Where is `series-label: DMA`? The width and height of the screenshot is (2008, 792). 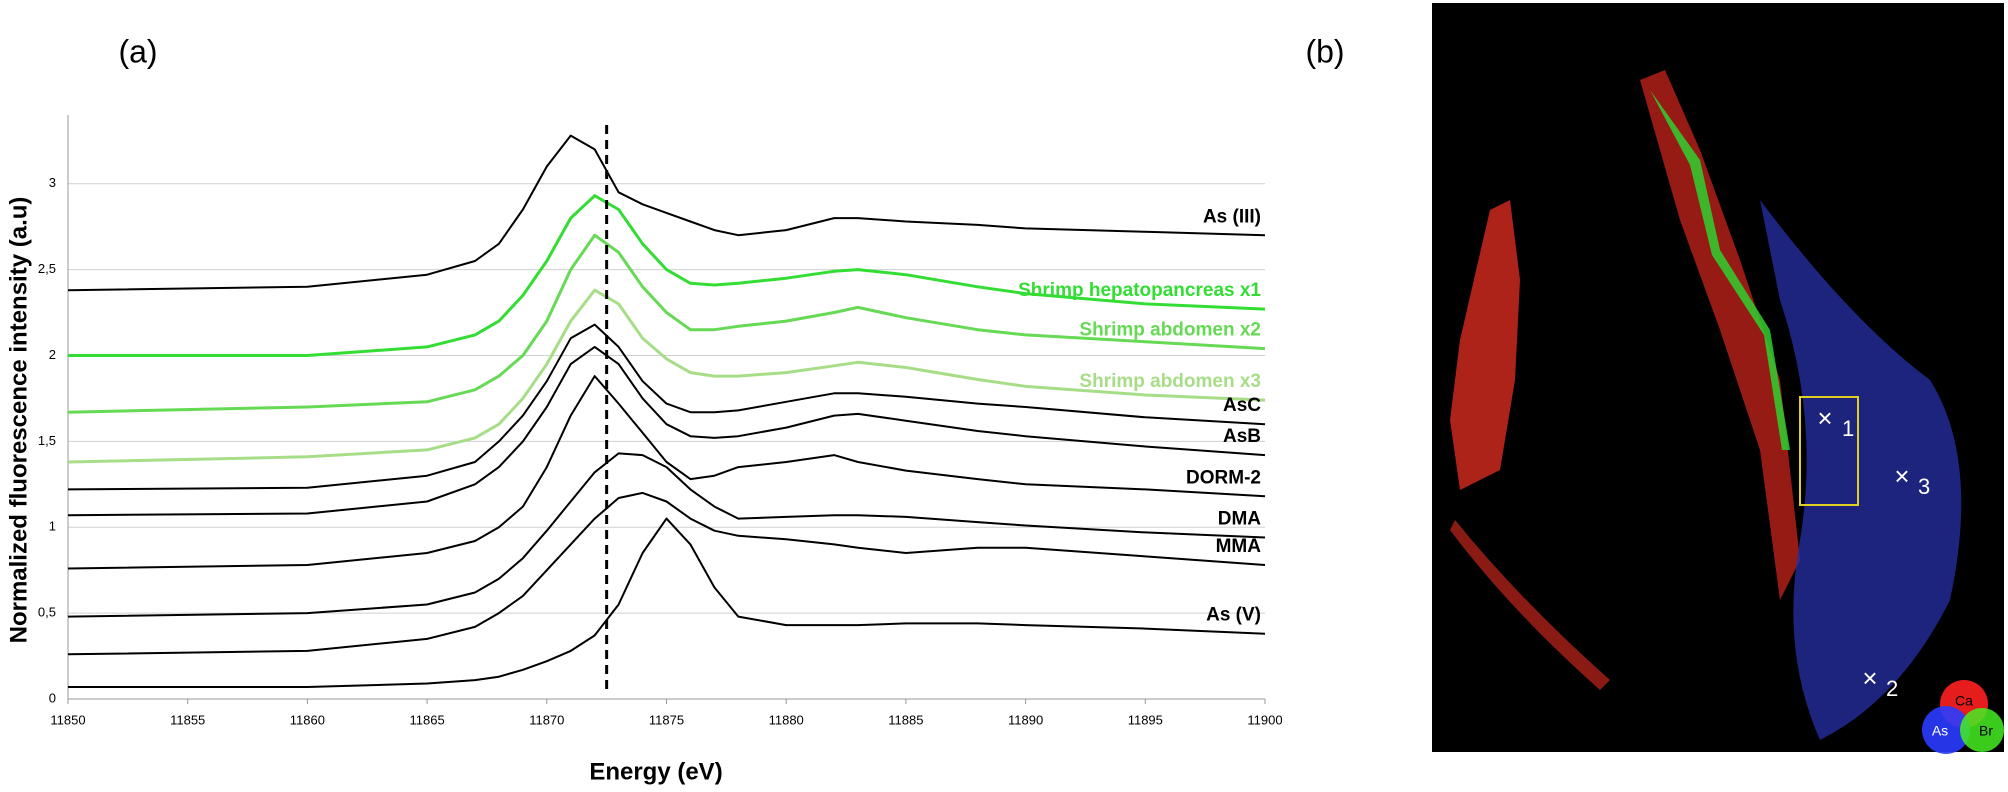
series-label: DMA is located at coordinates (1240, 519).